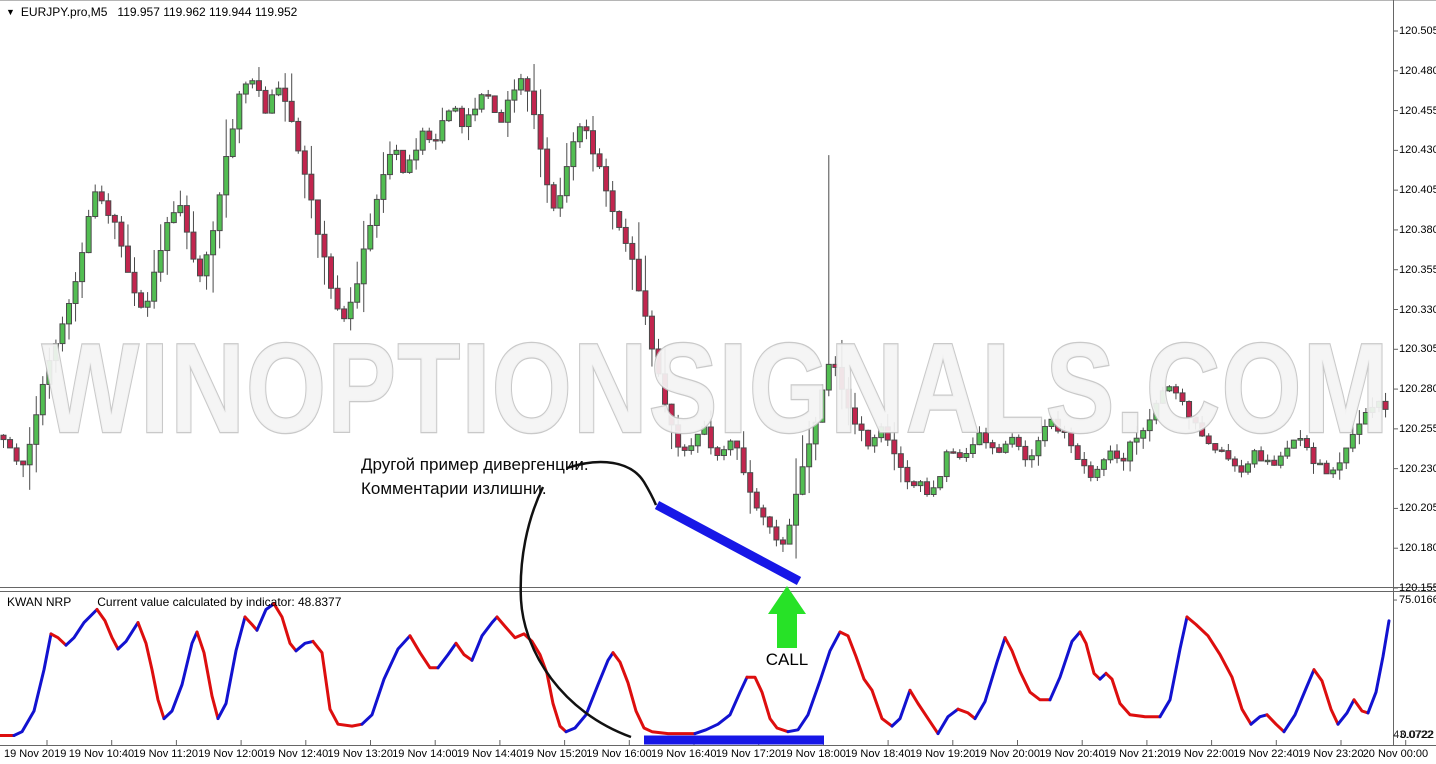 This screenshot has height=764, width=1436. I want to click on call-arrow-icon, so click(787, 617).